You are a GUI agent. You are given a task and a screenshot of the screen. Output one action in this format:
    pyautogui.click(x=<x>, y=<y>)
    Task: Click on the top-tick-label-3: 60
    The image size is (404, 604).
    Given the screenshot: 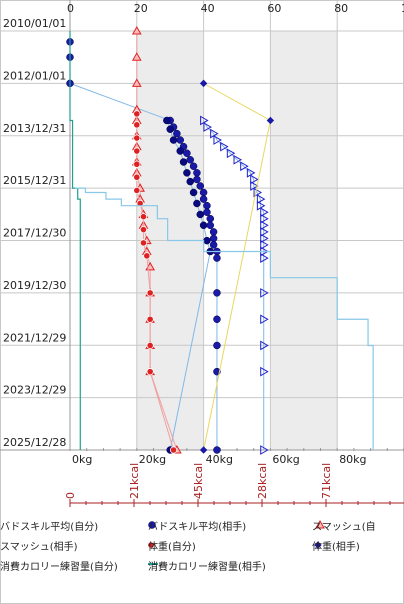 What is the action you would take?
    pyautogui.click(x=274, y=8)
    